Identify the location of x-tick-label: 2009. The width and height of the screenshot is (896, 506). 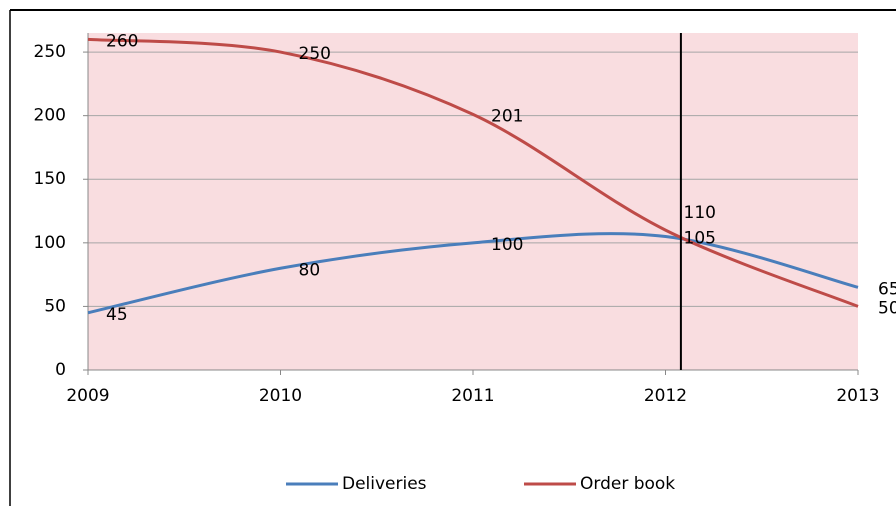
(87, 396).